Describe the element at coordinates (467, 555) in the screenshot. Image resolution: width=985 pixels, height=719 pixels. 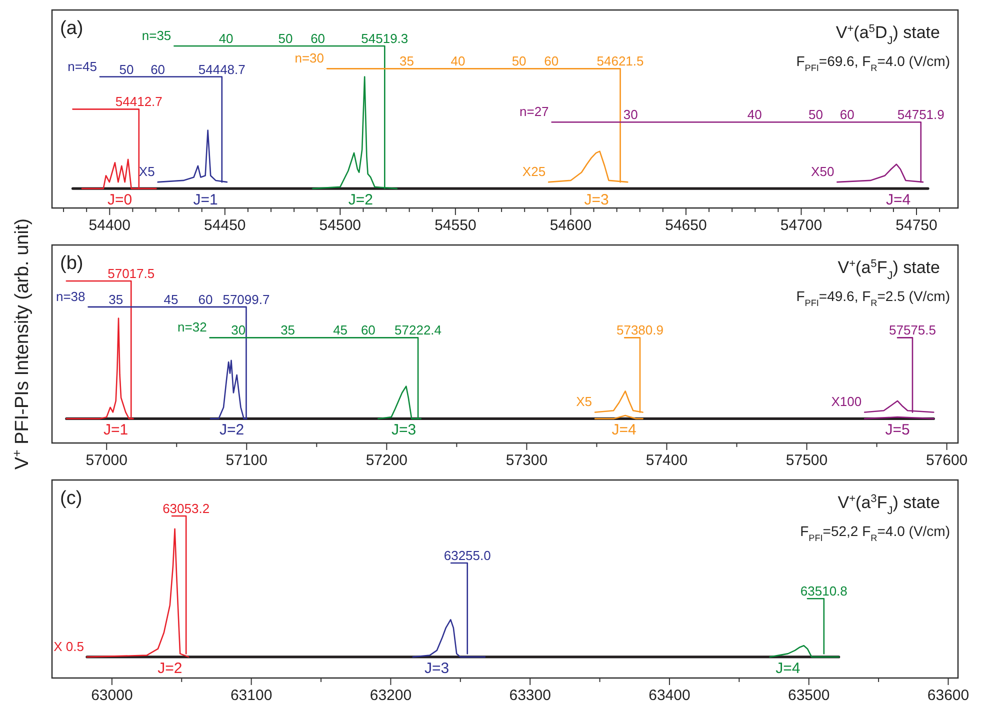
I see `annotation: 63255.0` at that location.